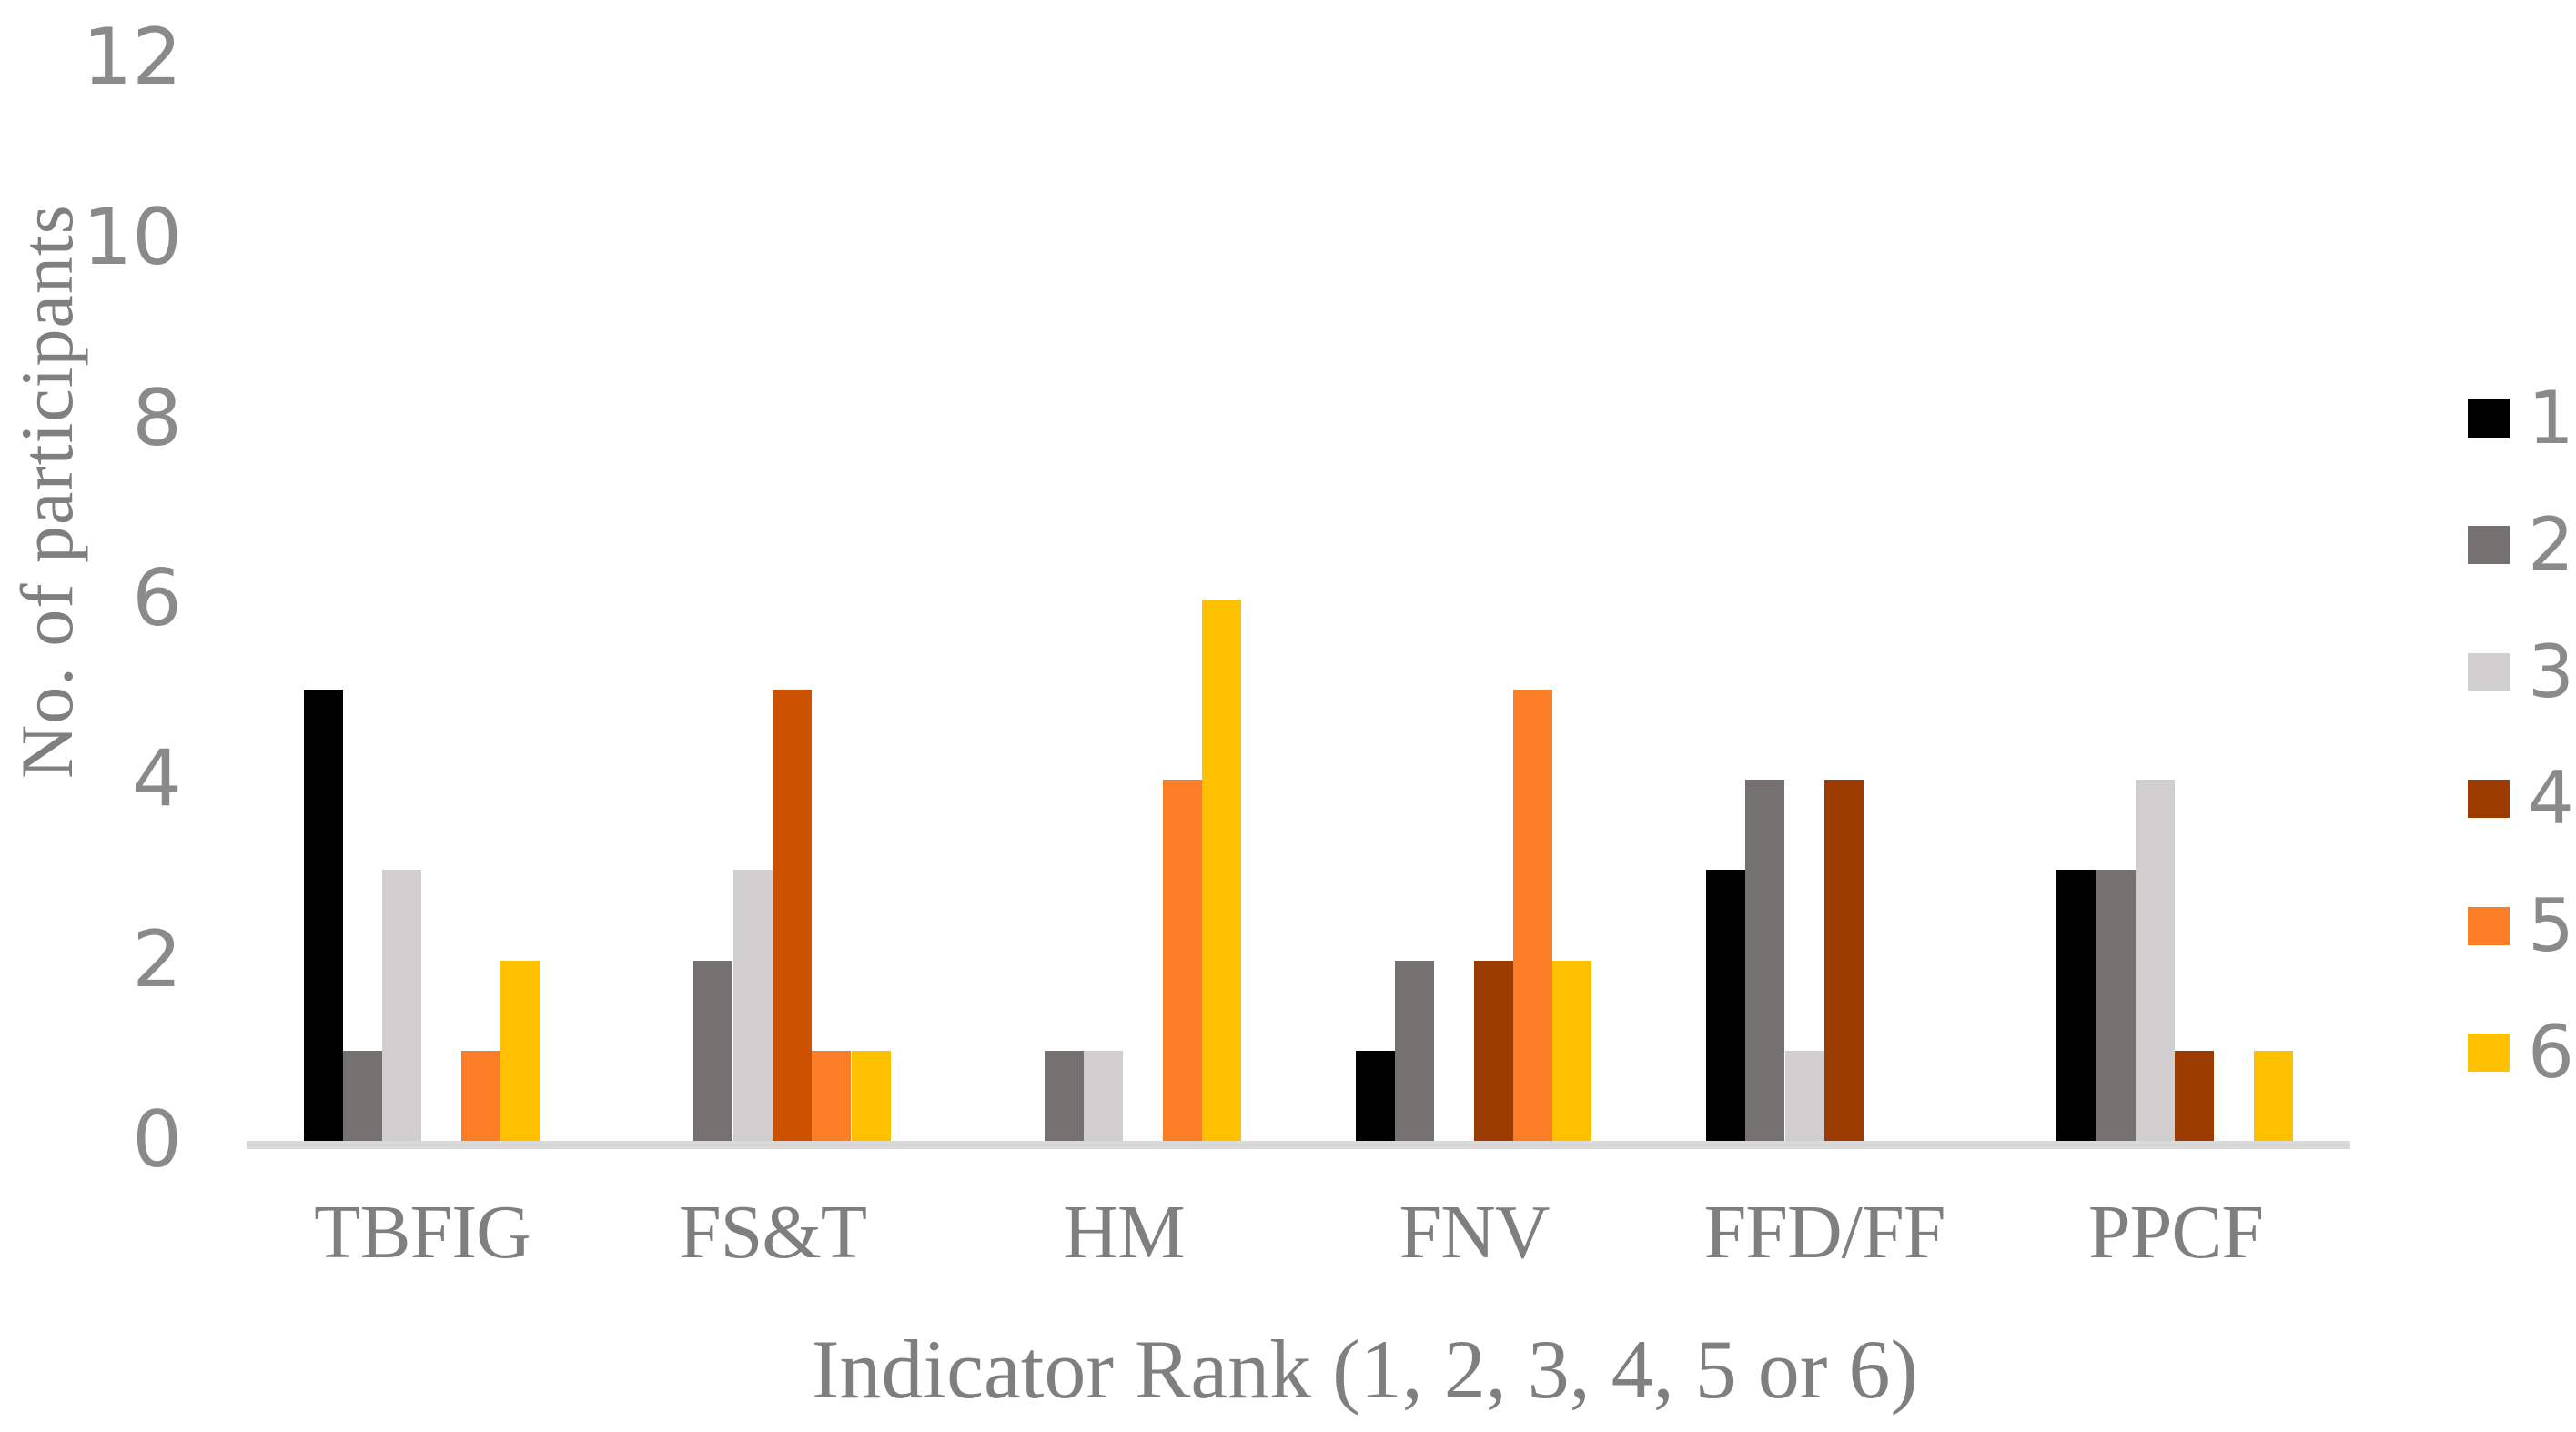 Image resolution: width=2576 pixels, height=1432 pixels. Describe the element at coordinates (872, 1096) in the screenshot. I see `bar-FST-rank6` at that location.